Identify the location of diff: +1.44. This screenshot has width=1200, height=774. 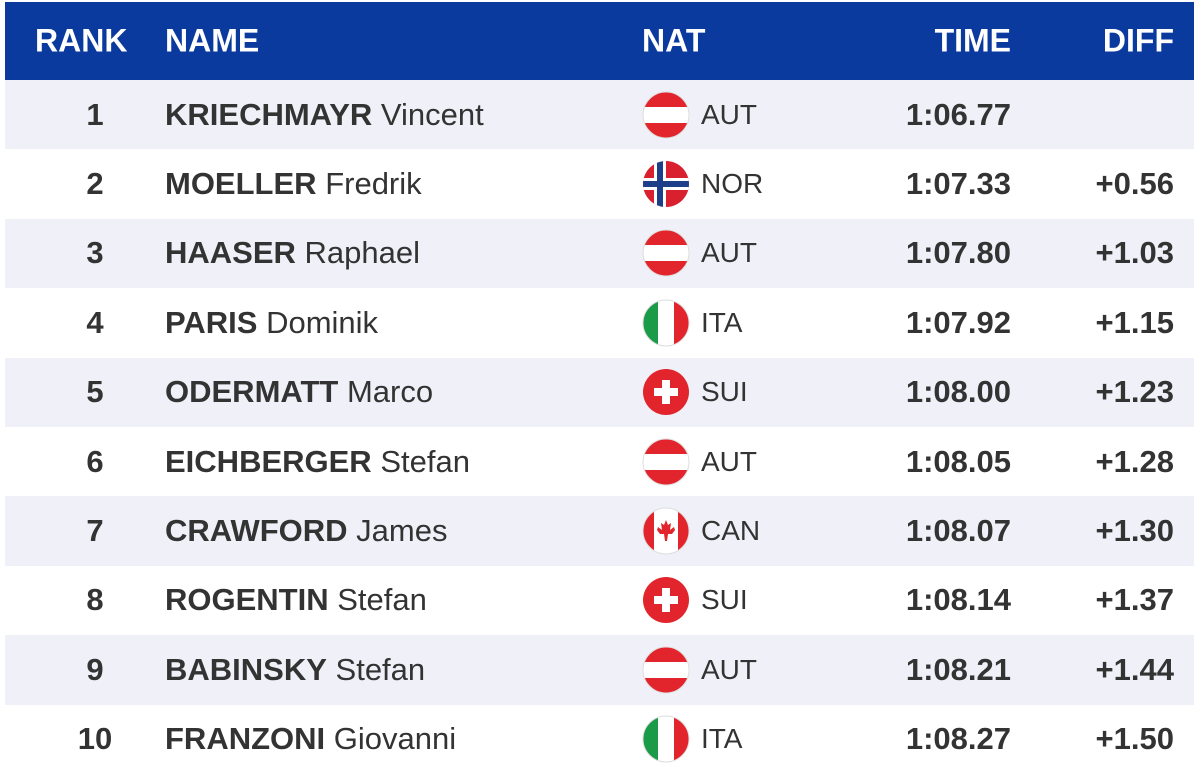
(1134, 669).